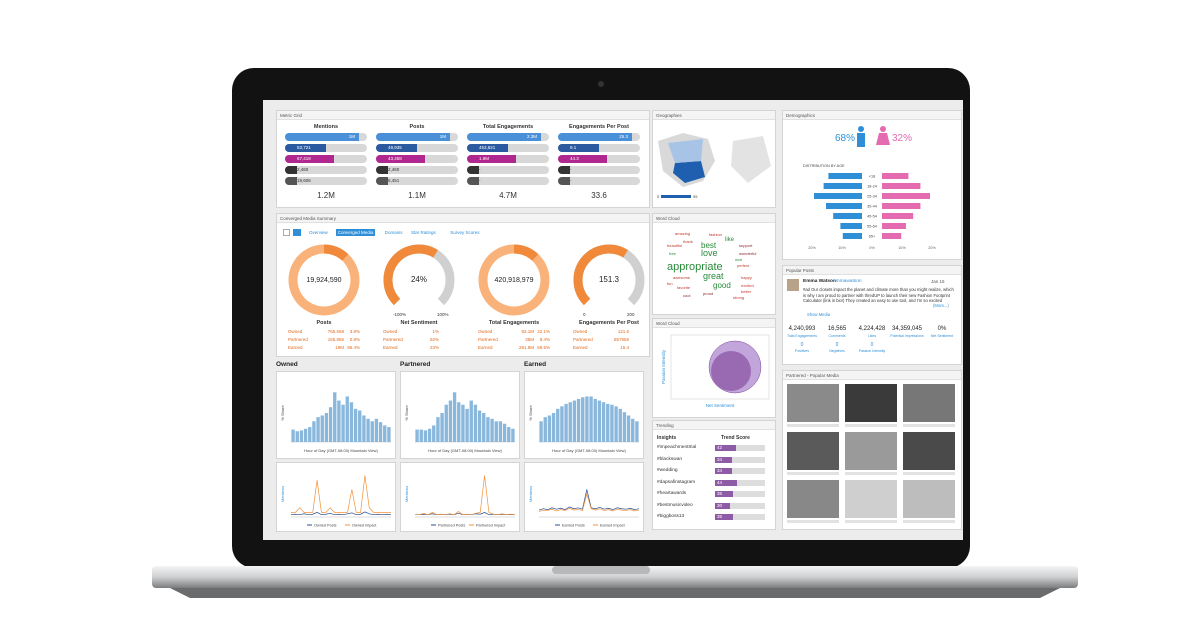 This screenshot has width=1200, height=628. Describe the element at coordinates (819, 314) in the screenshot. I see `show-media: Show Media` at that location.